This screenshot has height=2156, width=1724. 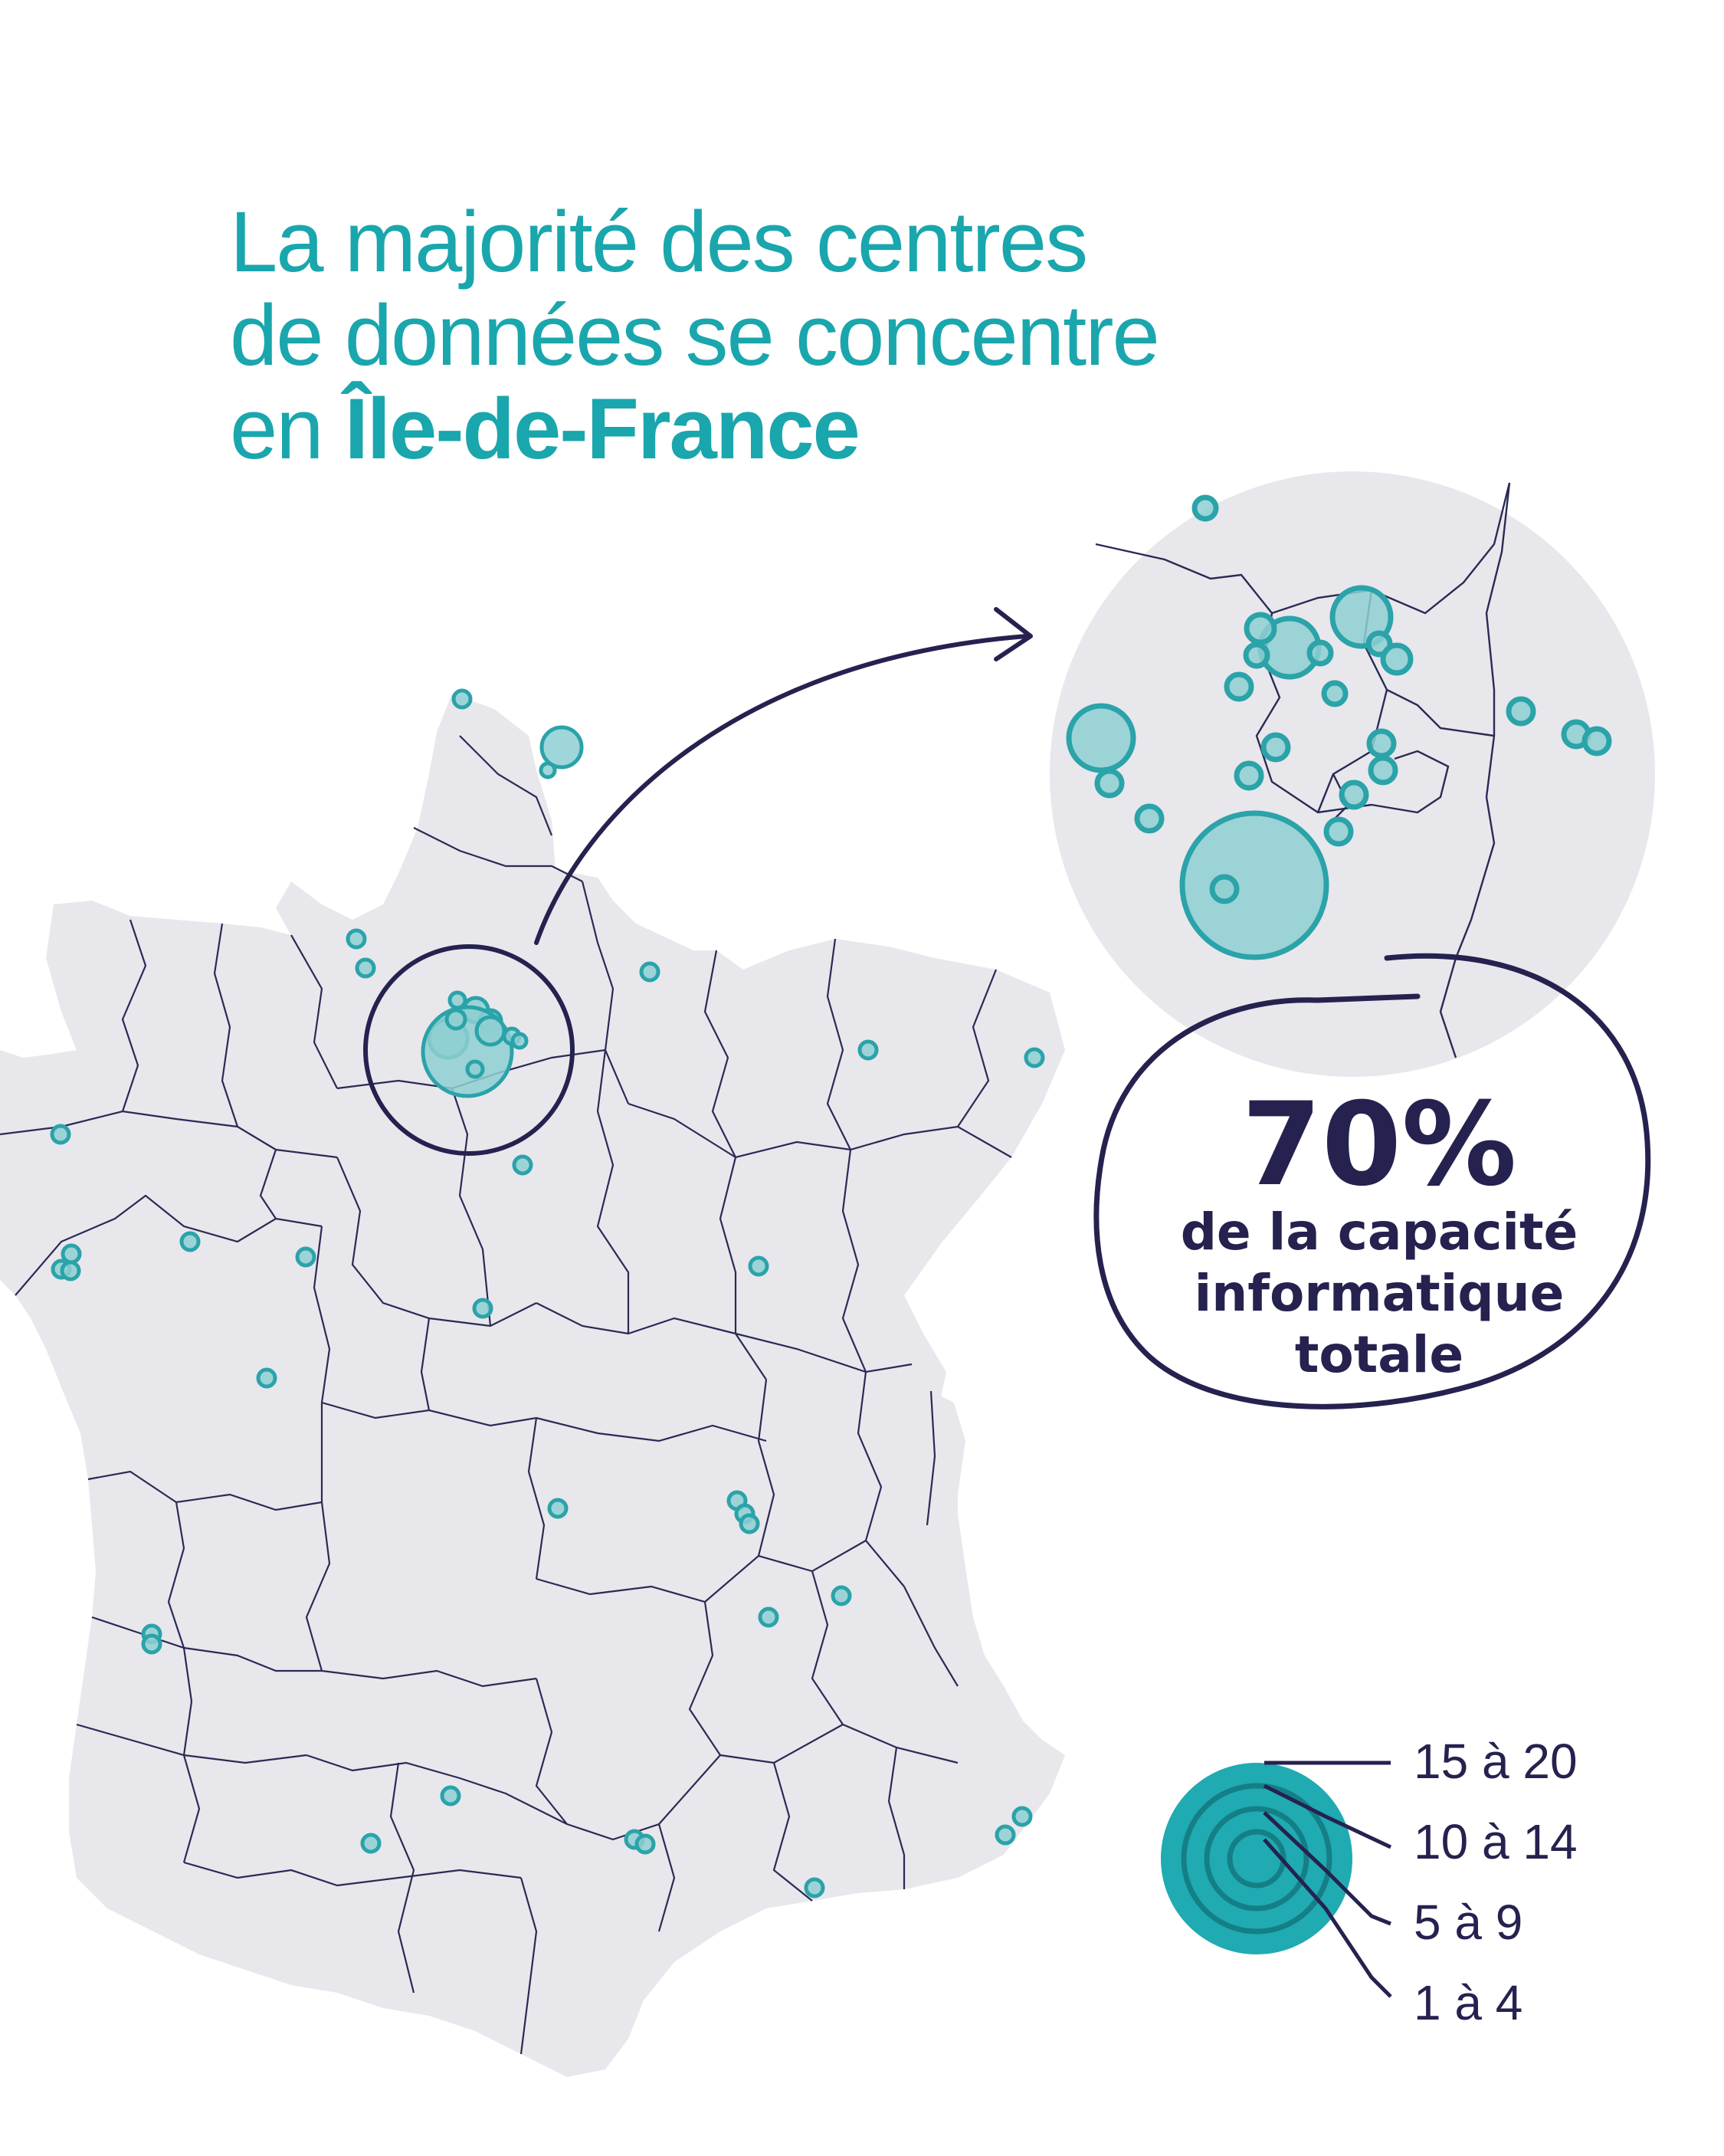 I want to click on zoom-inset, so click(x=1352, y=774).